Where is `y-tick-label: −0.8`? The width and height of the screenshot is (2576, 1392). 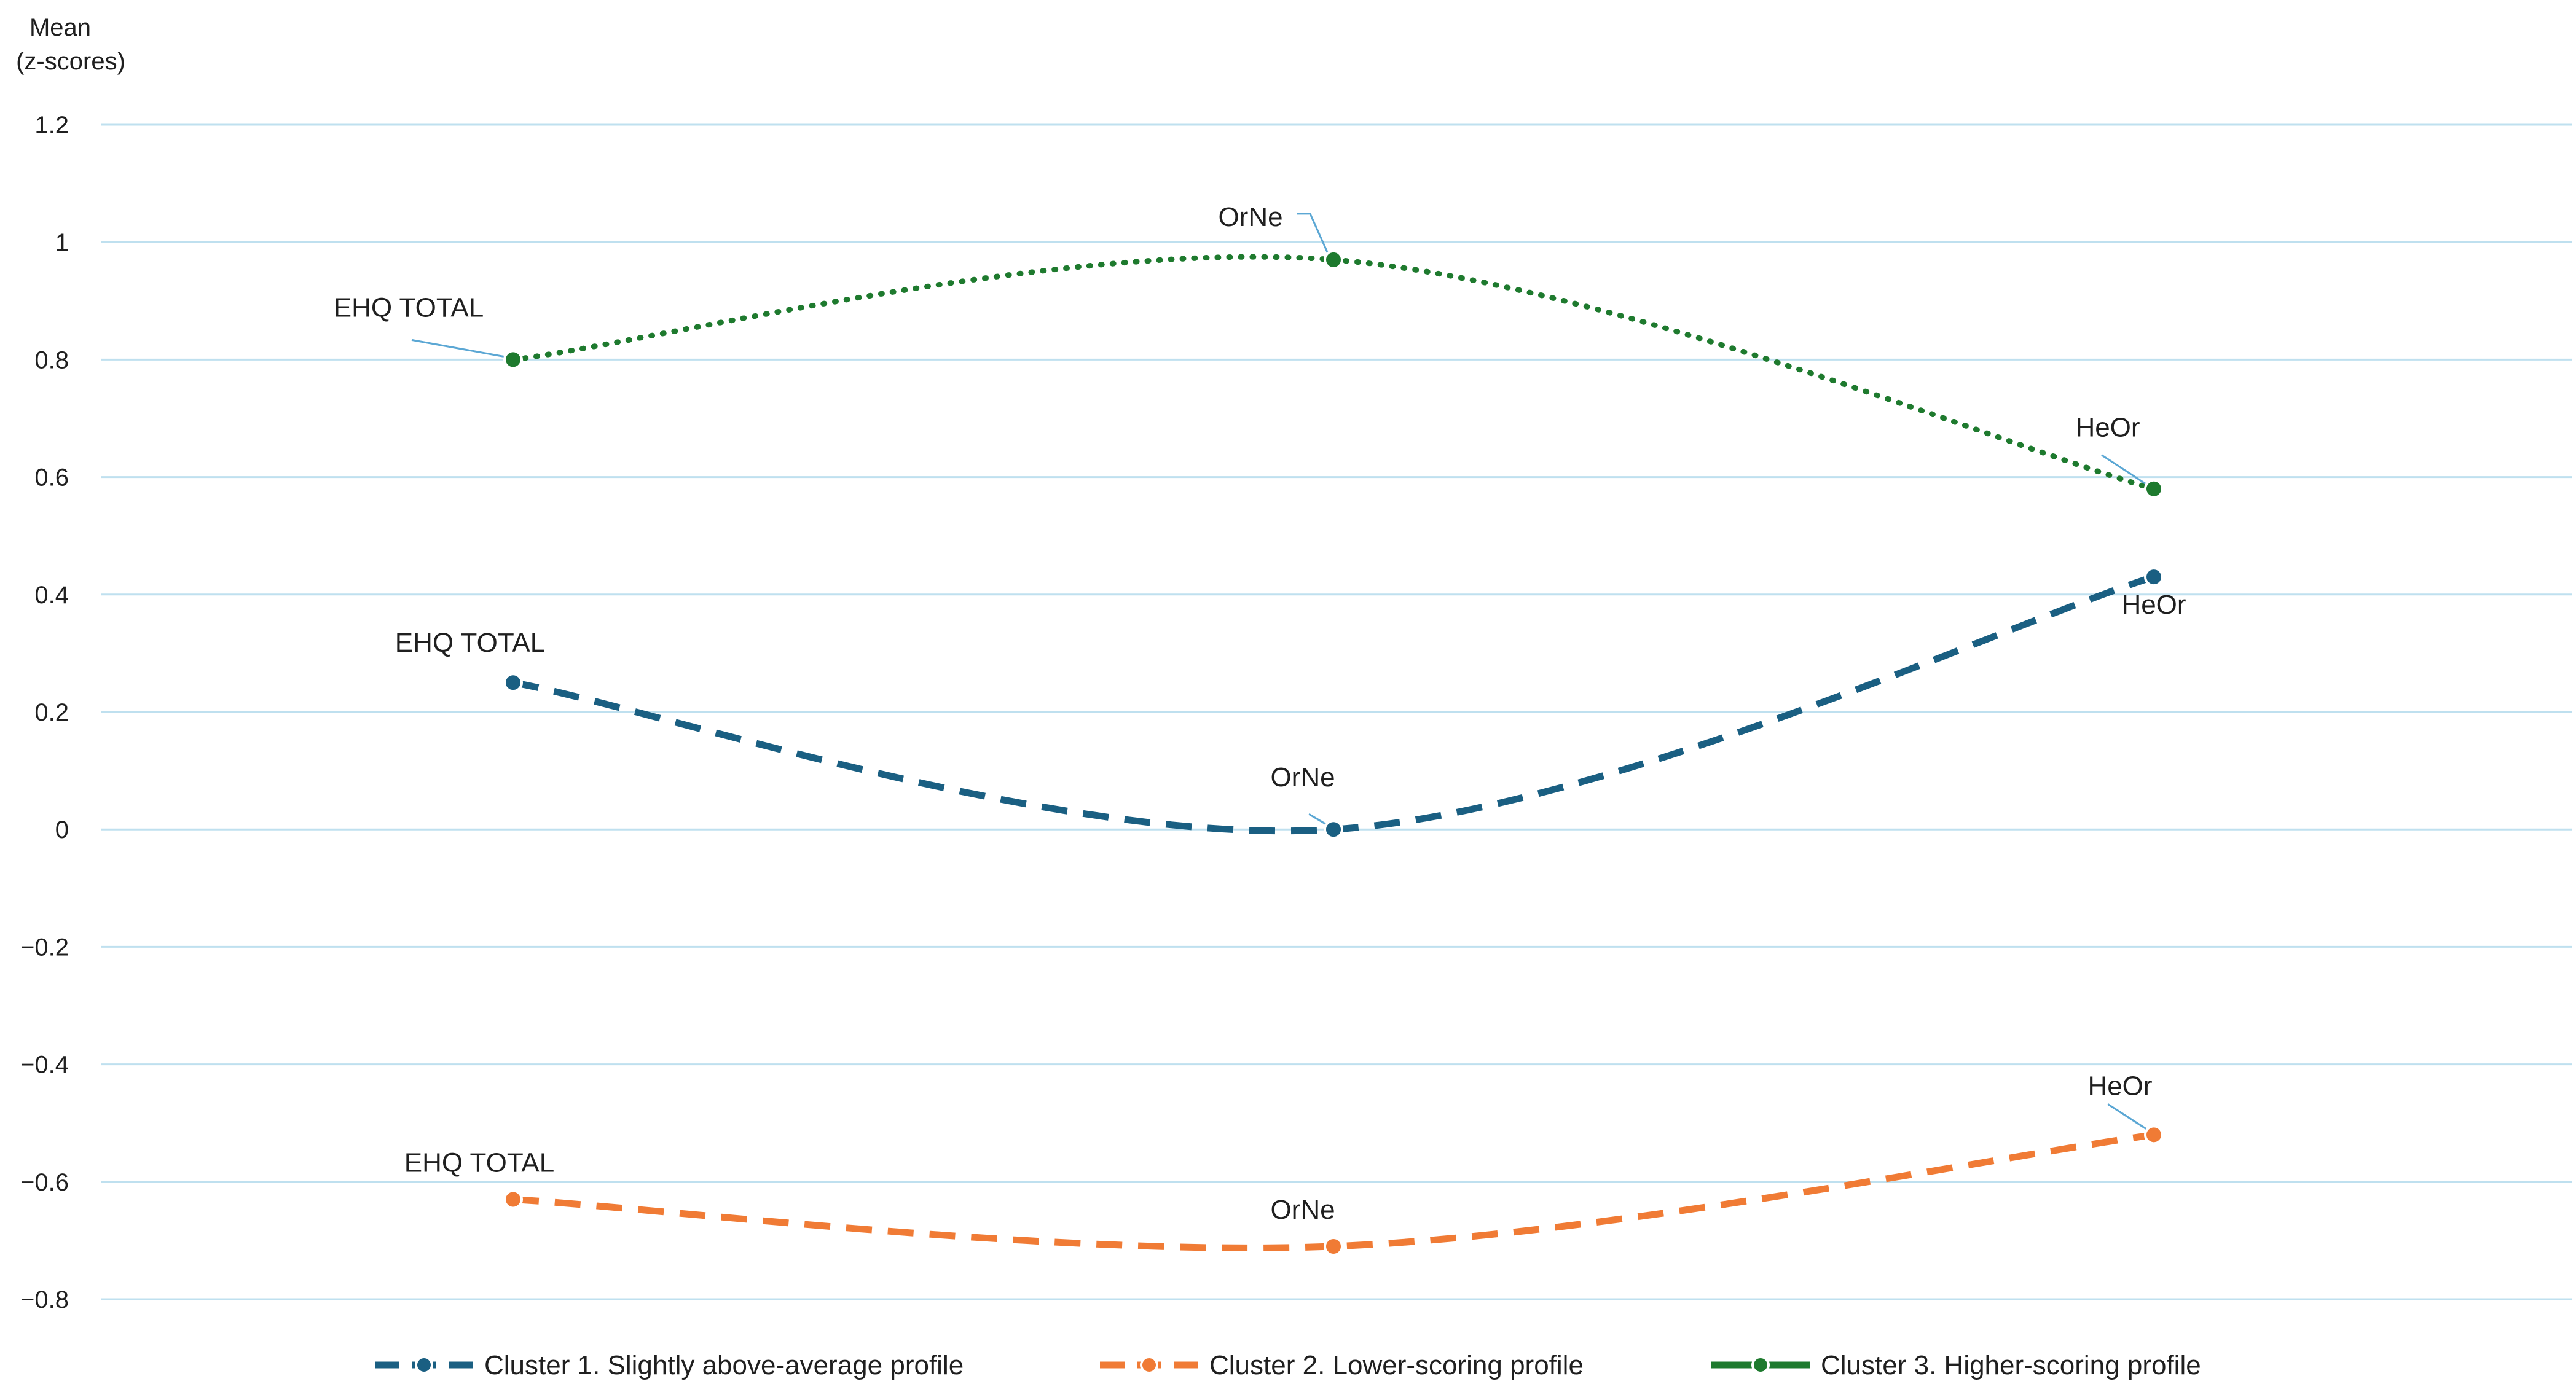
y-tick-label: −0.8 is located at coordinates (44, 1299).